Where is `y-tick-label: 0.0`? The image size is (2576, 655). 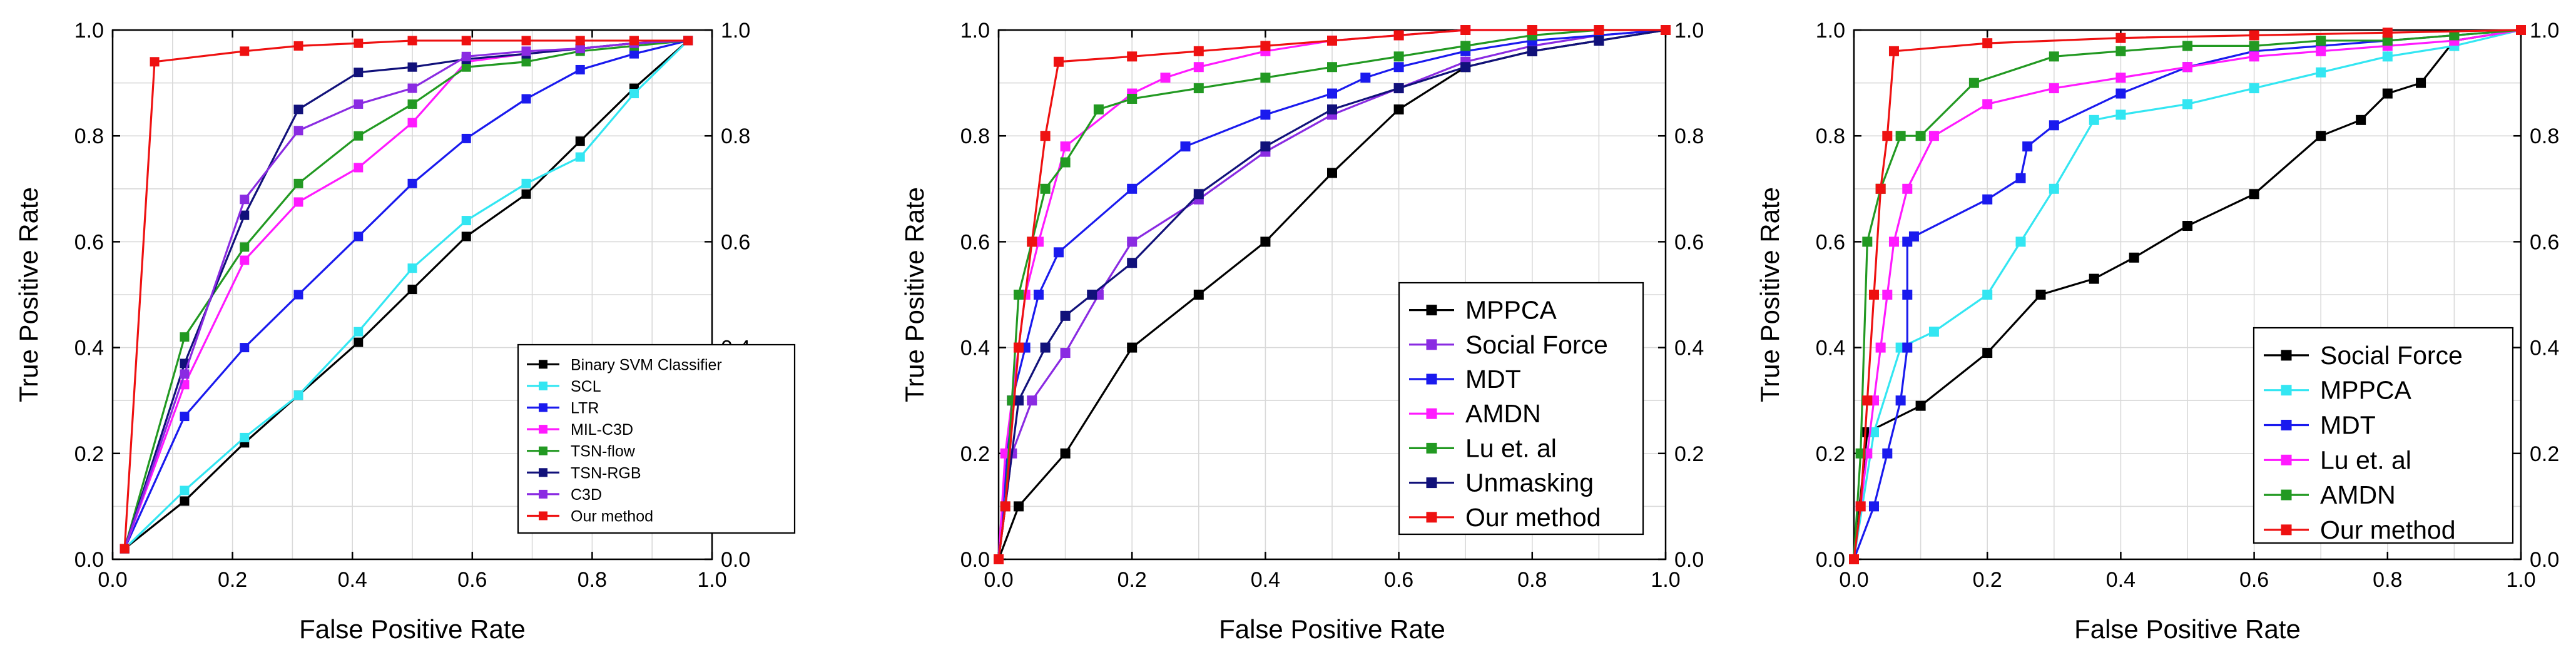
y-tick-label: 0.0 is located at coordinates (89, 560).